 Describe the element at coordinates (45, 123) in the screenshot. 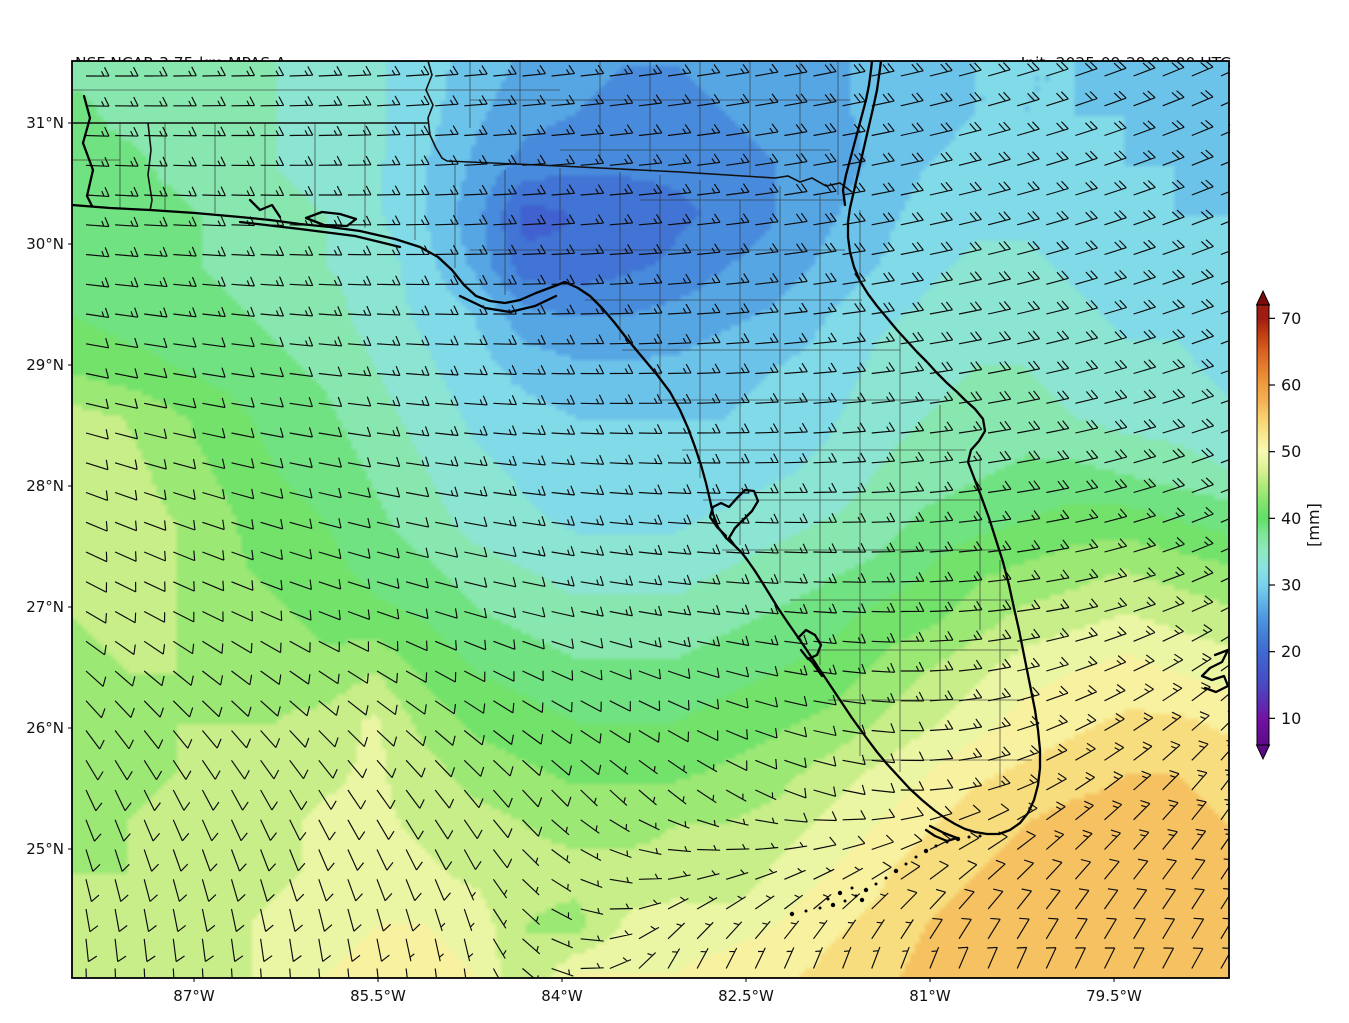

I see `lat-tick-label: 31°N` at that location.